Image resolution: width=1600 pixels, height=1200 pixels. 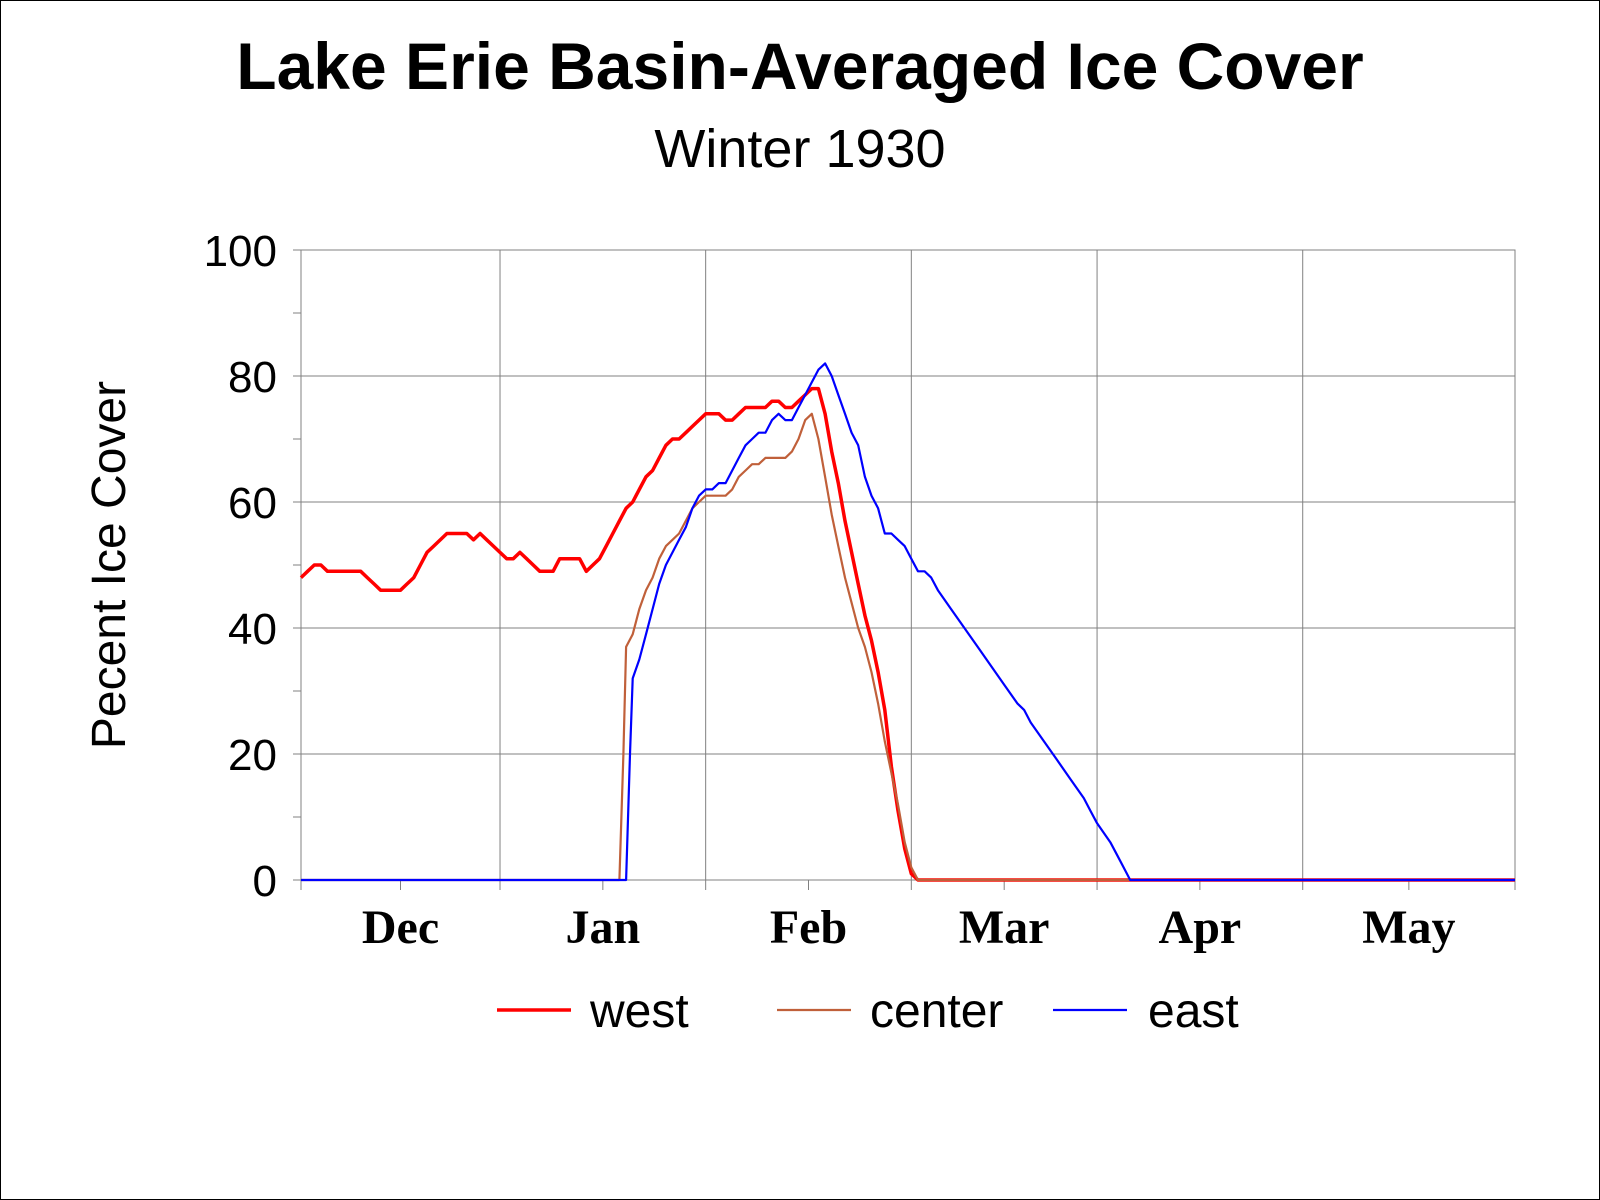 What do you see at coordinates (808, 927) in the screenshot?
I see `x-month-label: Feb` at bounding box center [808, 927].